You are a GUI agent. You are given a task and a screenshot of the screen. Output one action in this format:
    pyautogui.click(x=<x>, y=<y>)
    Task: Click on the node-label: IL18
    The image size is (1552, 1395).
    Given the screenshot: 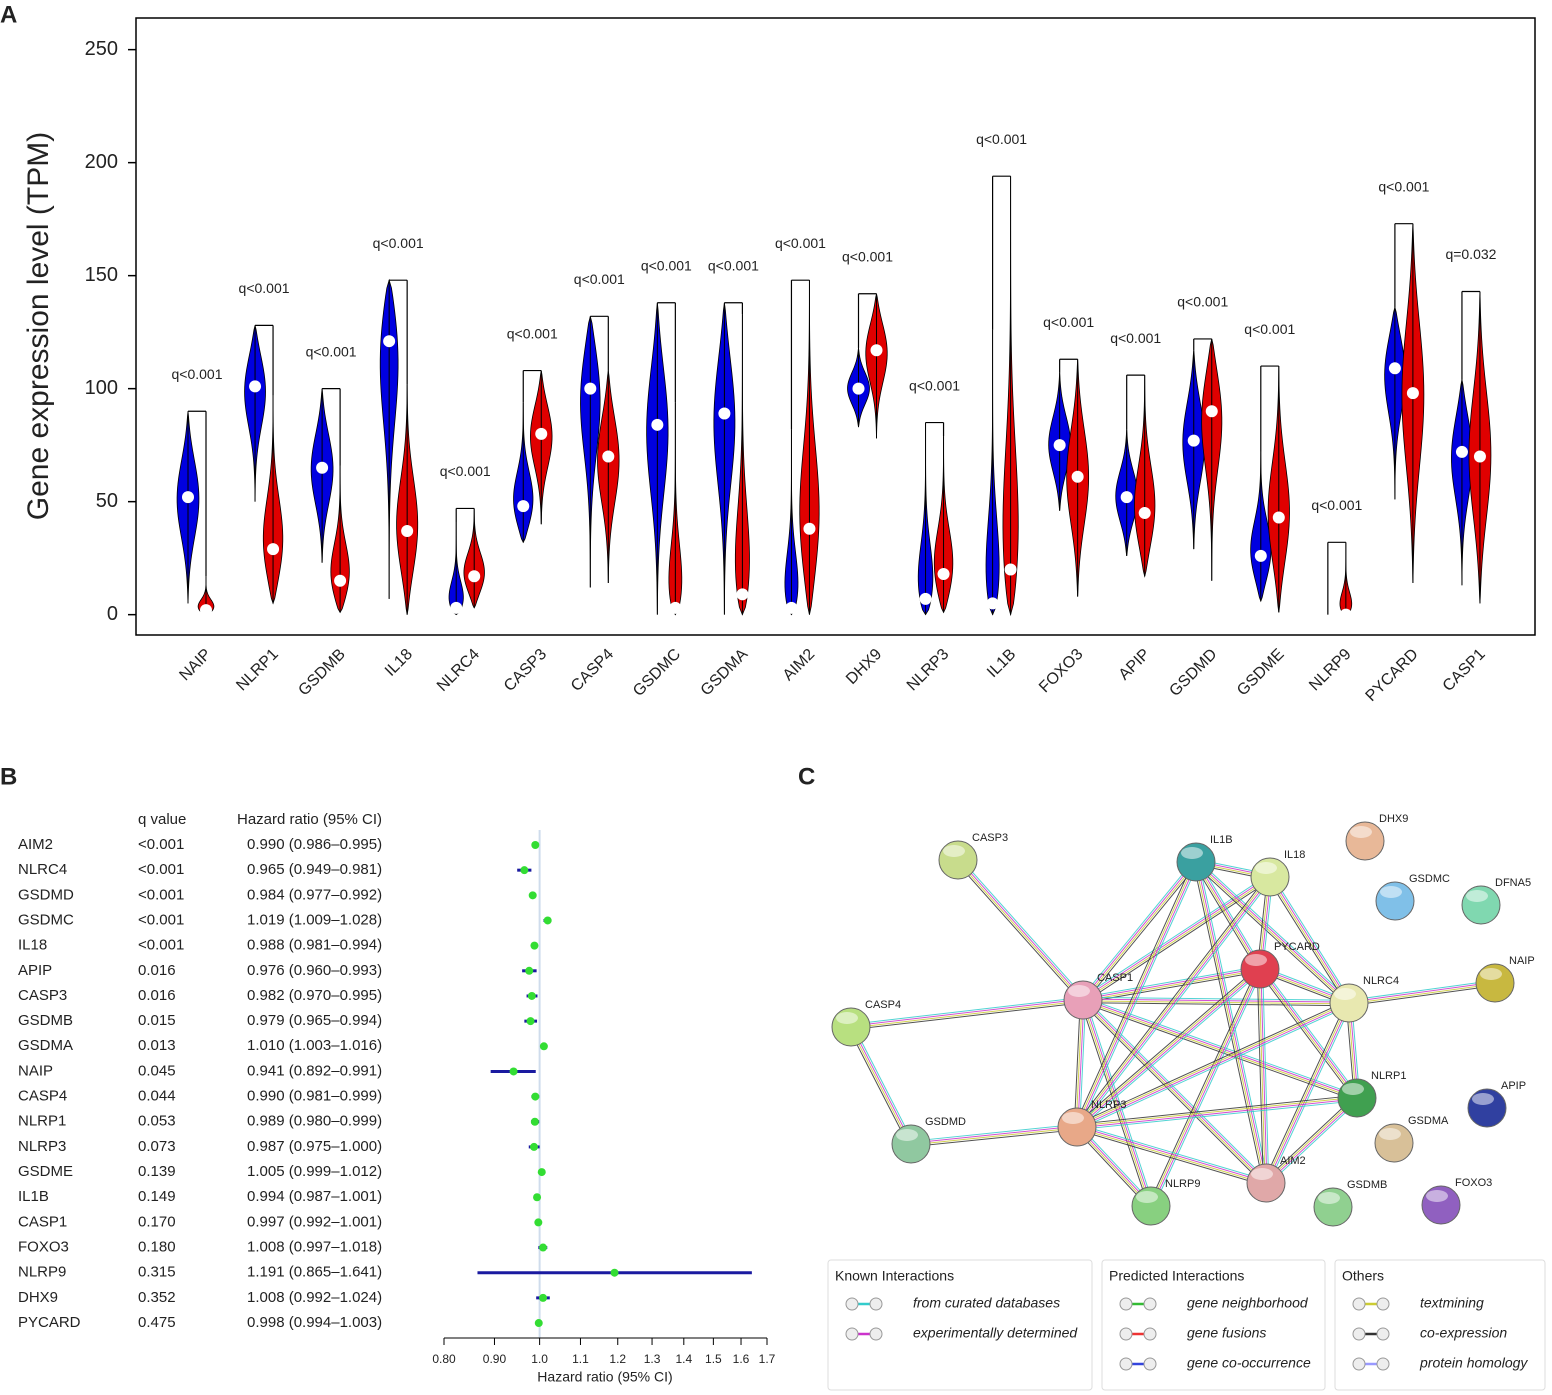 What is the action you would take?
    pyautogui.click(x=1294, y=855)
    